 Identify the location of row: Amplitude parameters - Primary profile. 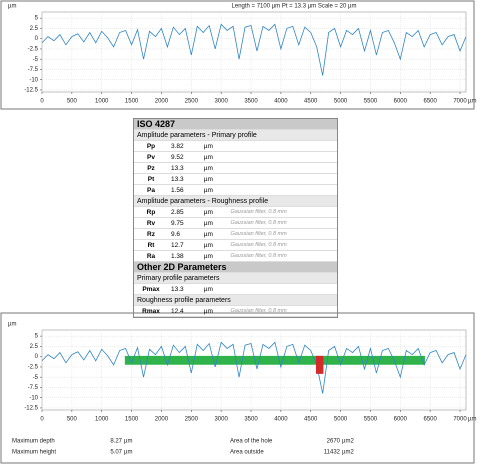
(235, 135).